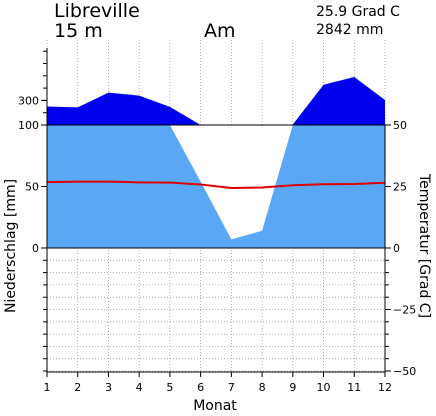 The image size is (436, 416). I want to click on right-tick-label: −50, so click(404, 371).